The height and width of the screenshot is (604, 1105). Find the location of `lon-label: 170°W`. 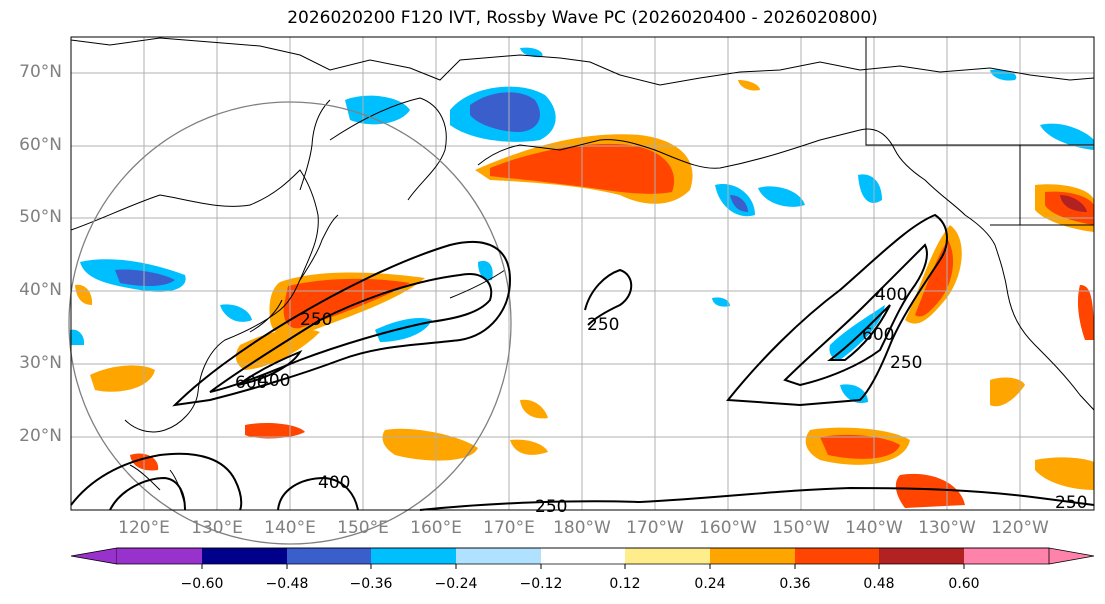

lon-label: 170°W is located at coordinates (655, 528).